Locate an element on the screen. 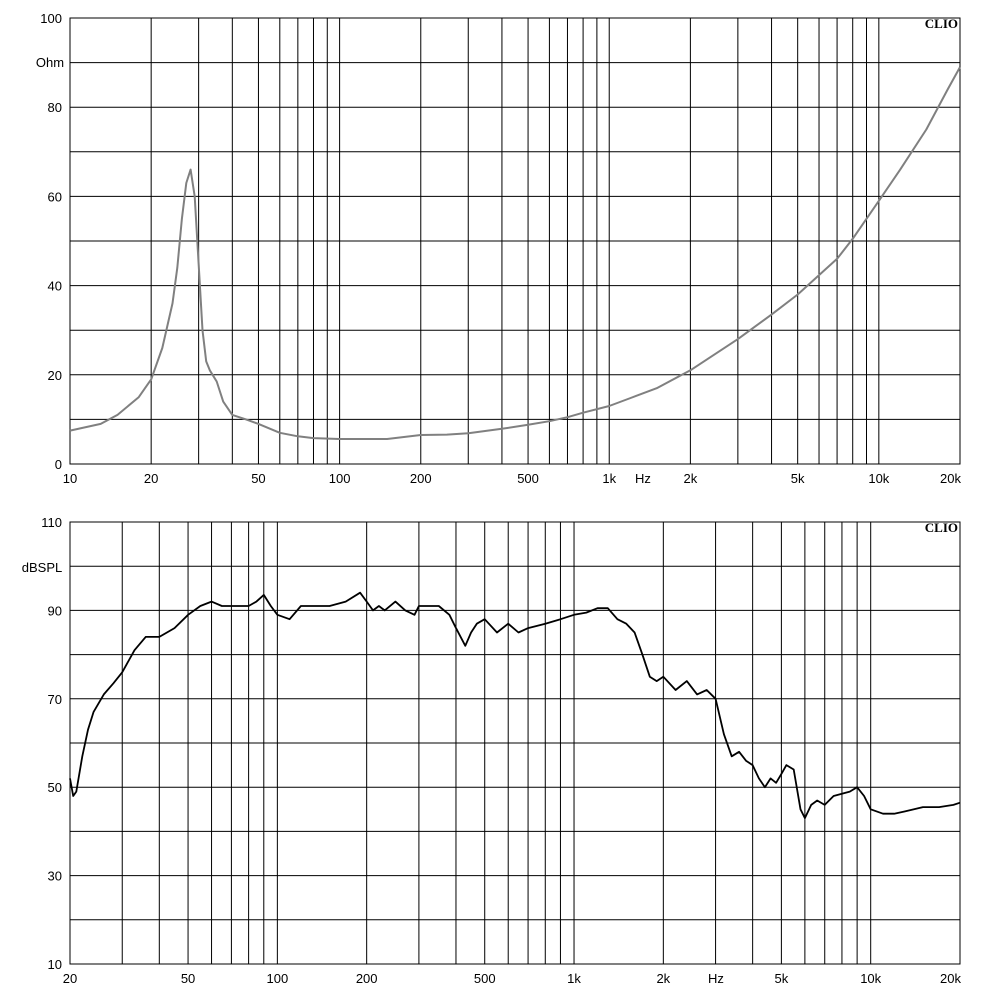 The image size is (1000, 1000). y-tick-label: 110 is located at coordinates (51, 522).